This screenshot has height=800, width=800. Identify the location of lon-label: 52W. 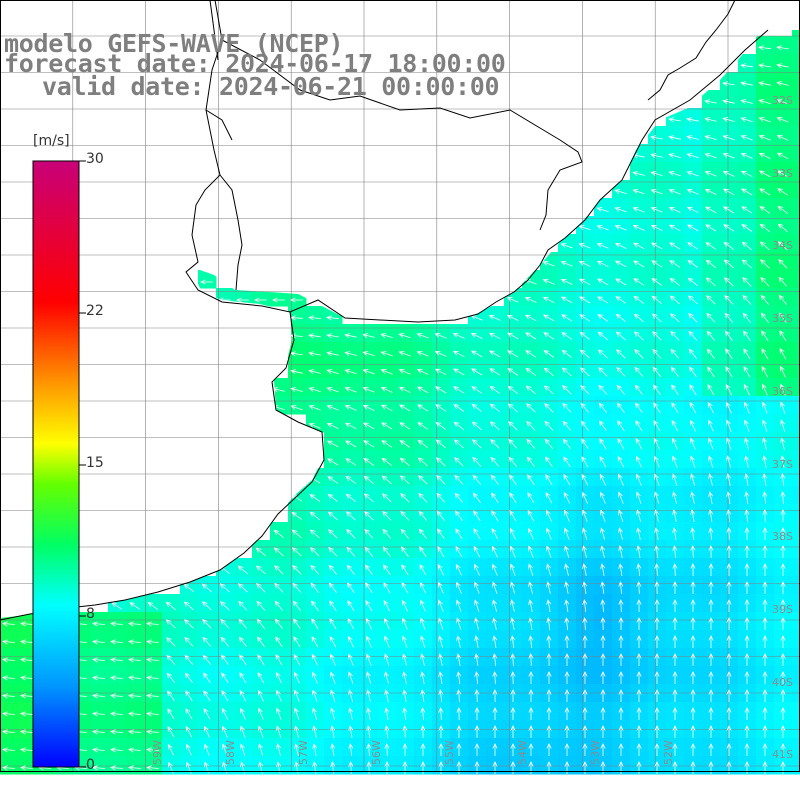
(668, 752).